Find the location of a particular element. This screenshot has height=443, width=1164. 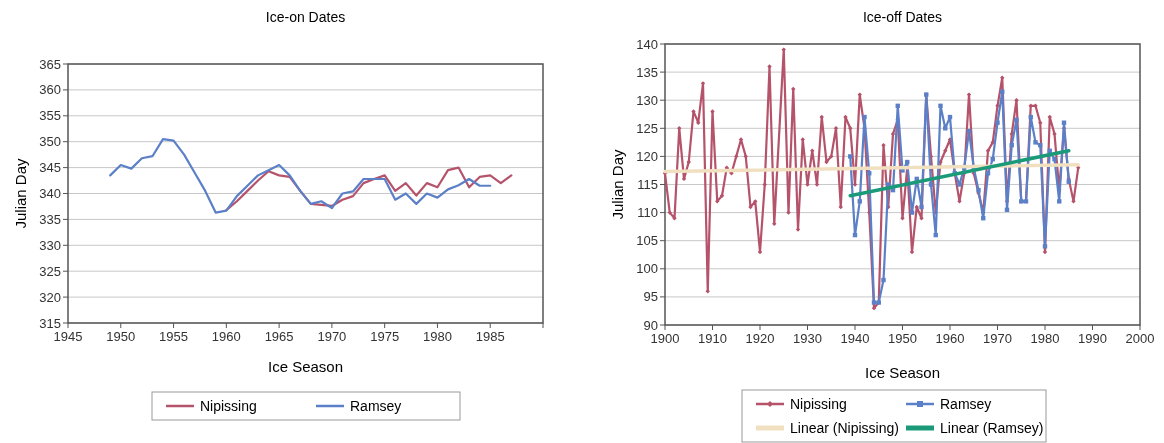

y-tick-label: 335 is located at coordinates (50, 219).